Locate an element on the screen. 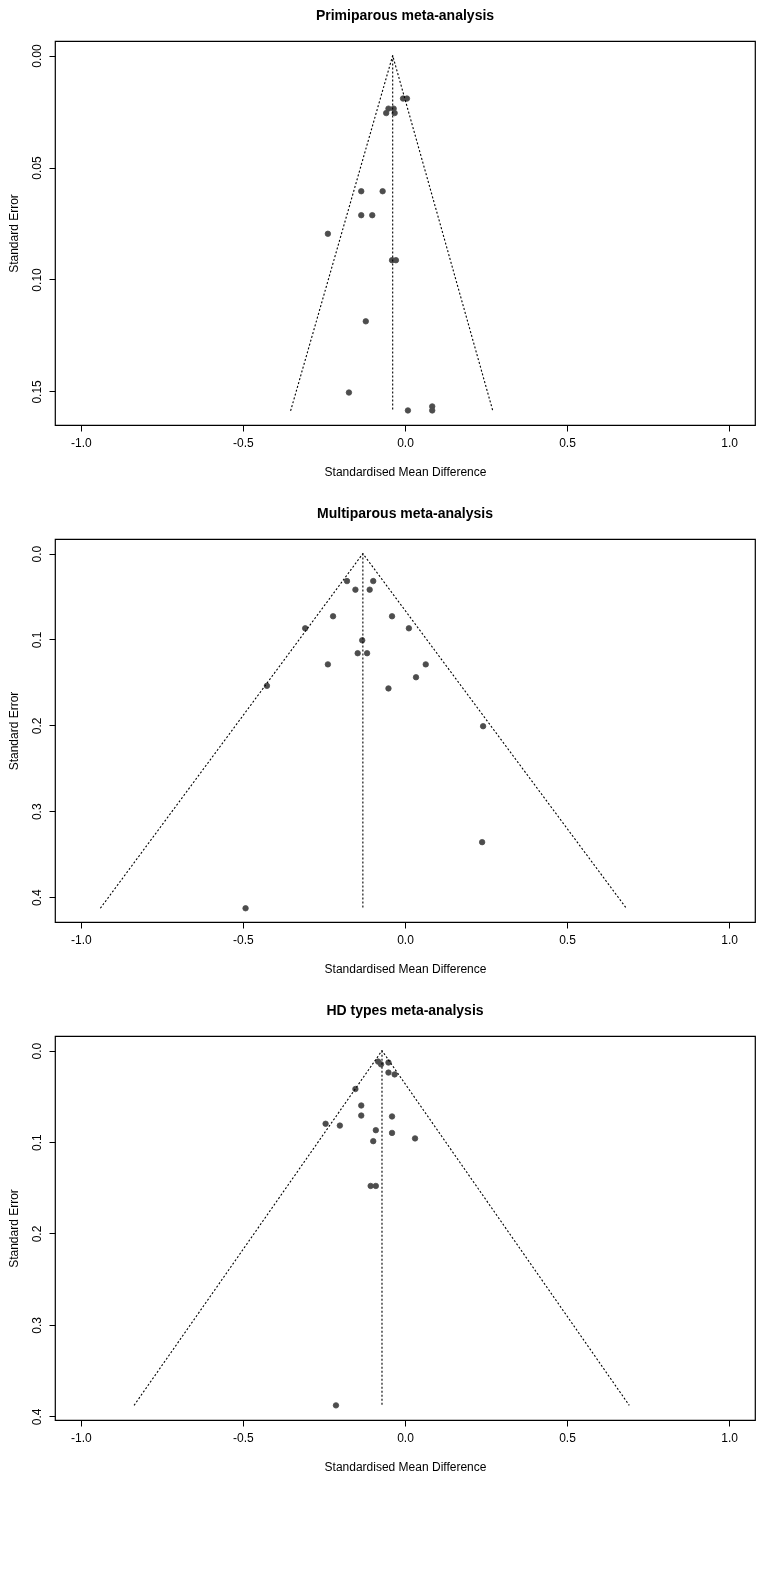 Image resolution: width=780 pixels, height=1573 pixels. chart-title: Multiparous meta-analysis is located at coordinates (405, 513).